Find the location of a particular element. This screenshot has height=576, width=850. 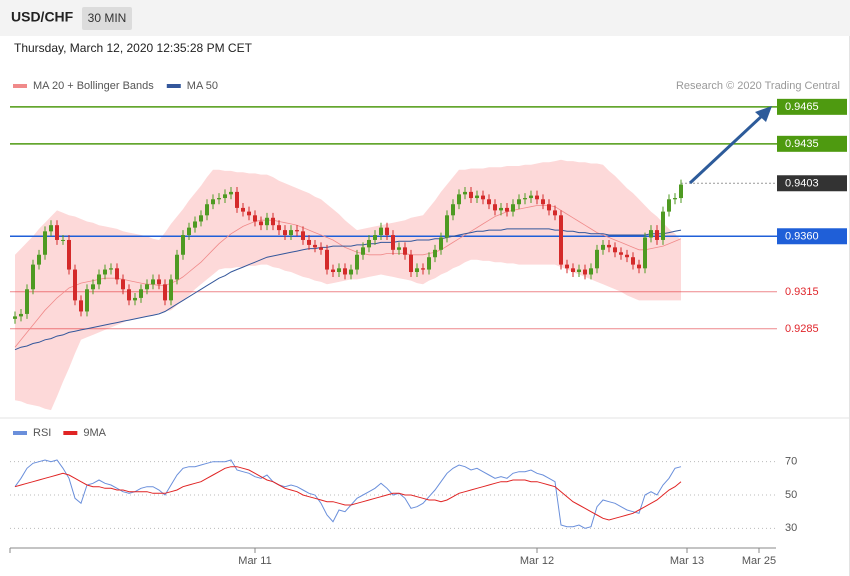

interval-badge is located at coordinates (107, 18).